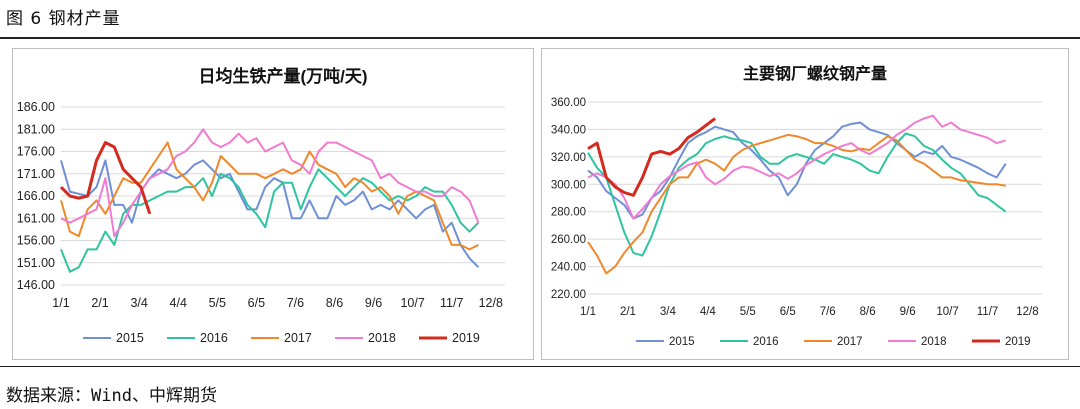 This screenshot has width=1080, height=409. What do you see at coordinates (36, 218) in the screenshot?
I see `y-tick-label: 161.00` at bounding box center [36, 218].